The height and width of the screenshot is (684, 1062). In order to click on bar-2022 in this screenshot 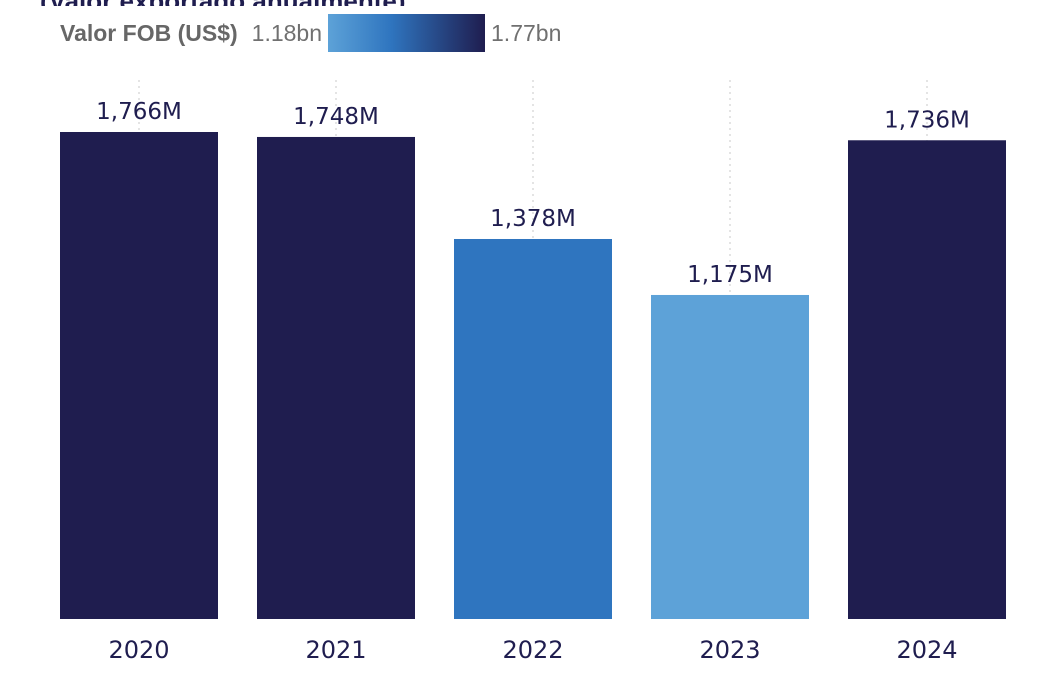, I will do `click(533, 429)`.